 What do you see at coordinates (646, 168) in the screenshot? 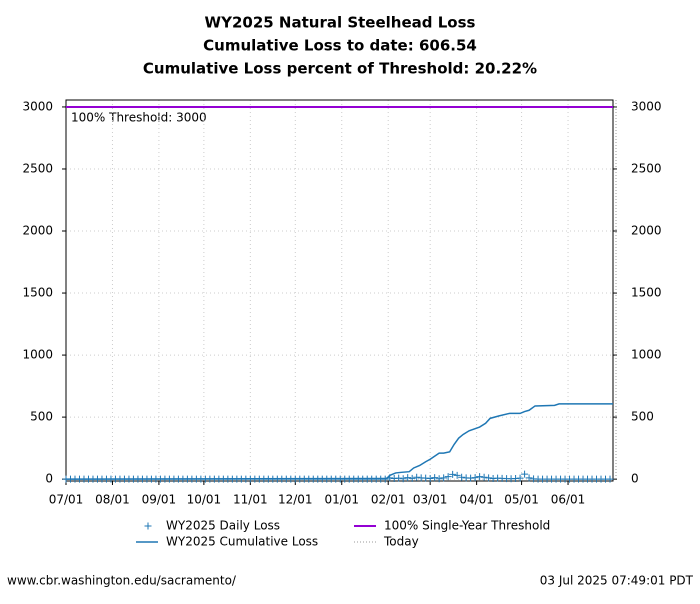
I see `y2-tick-label: 2500` at bounding box center [646, 168].